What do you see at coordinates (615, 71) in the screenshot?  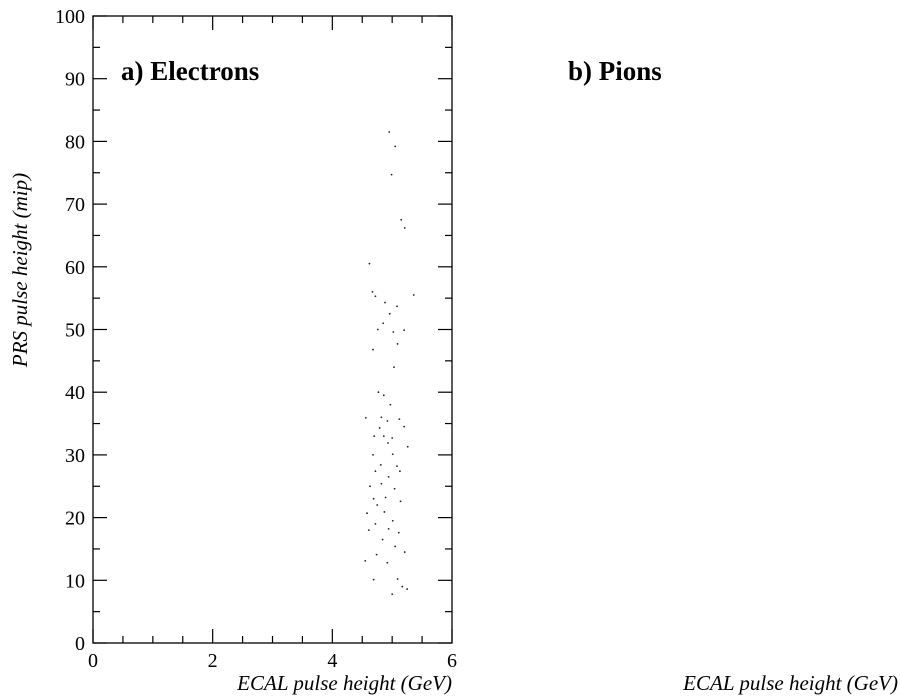 I see `panel-label-pions: b) Pions` at bounding box center [615, 71].